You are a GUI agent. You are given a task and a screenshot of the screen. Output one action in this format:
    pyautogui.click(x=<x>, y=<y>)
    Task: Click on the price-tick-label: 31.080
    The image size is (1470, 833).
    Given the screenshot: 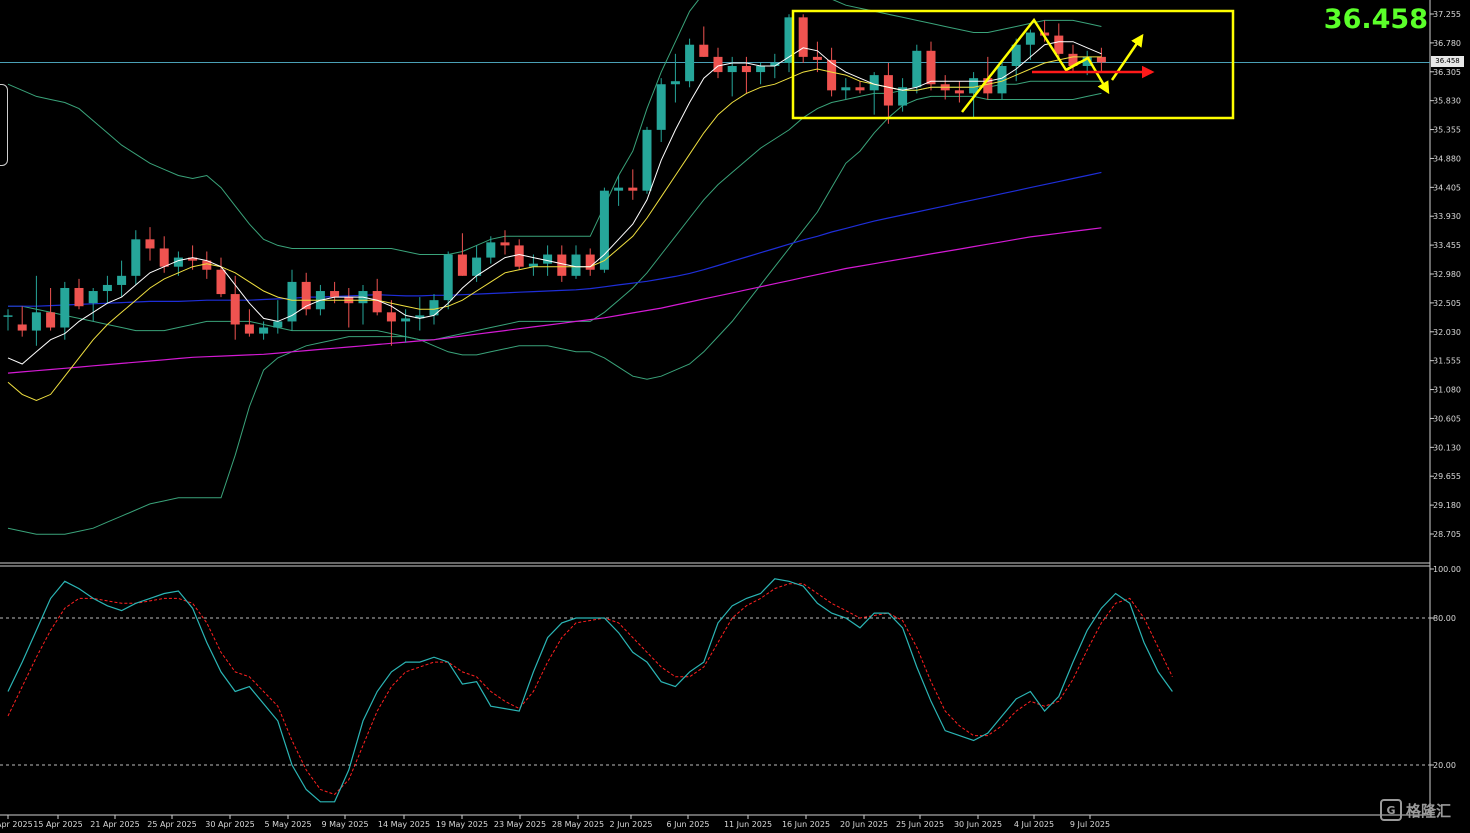 What is the action you would take?
    pyautogui.click(x=1447, y=390)
    